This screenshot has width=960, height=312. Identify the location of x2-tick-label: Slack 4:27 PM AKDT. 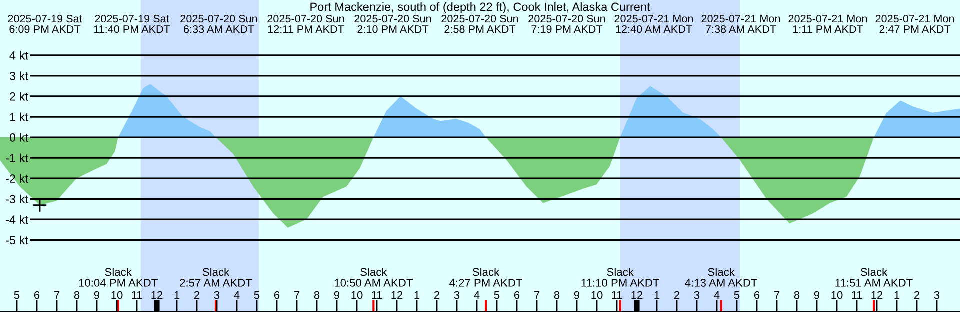
(486, 277).